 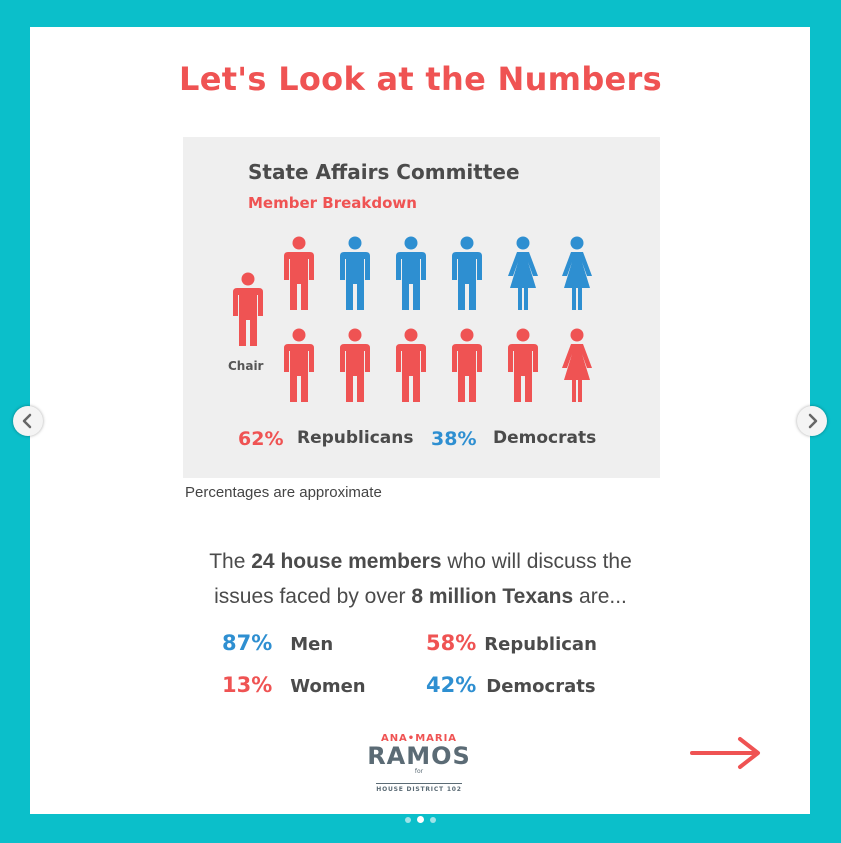 What do you see at coordinates (725, 753) in the screenshot?
I see `right-arrow-icon` at bounding box center [725, 753].